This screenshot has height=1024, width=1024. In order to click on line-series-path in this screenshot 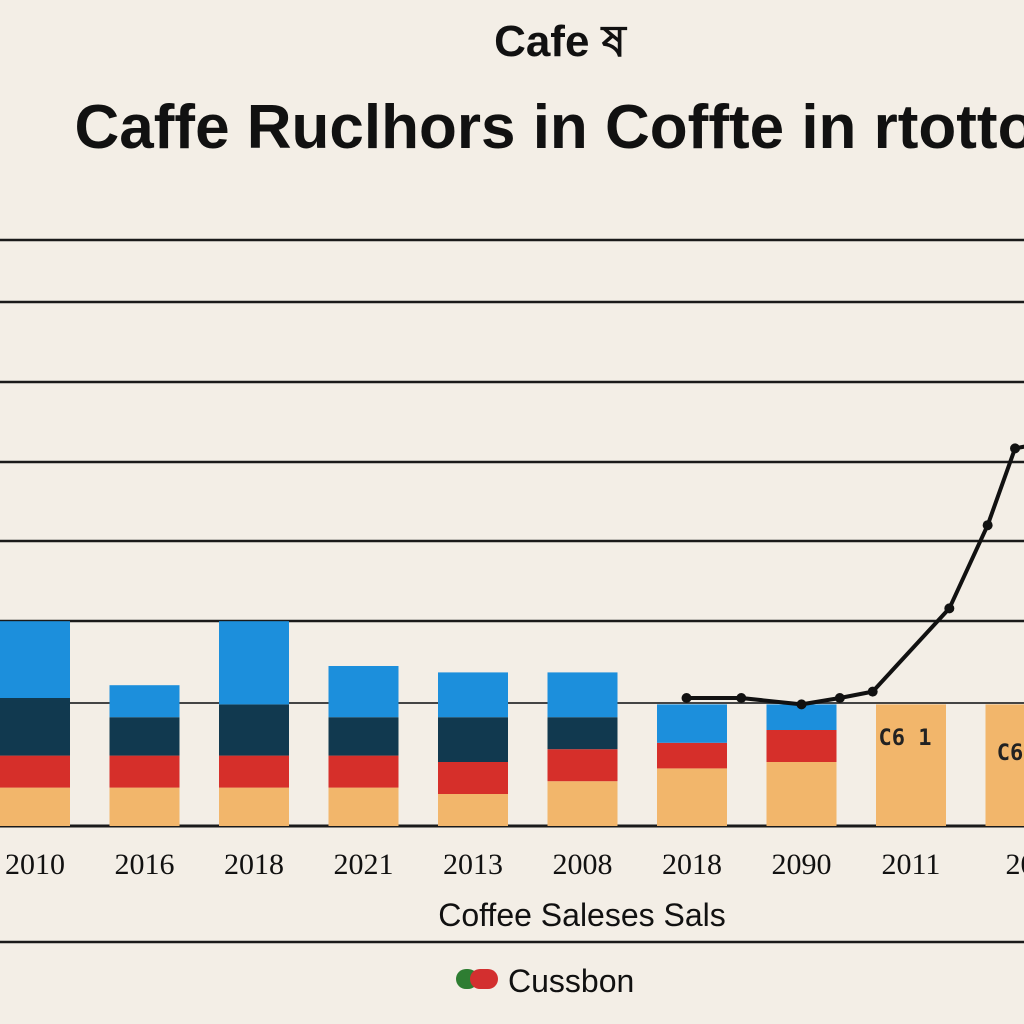, I will do `click(855, 575)`.